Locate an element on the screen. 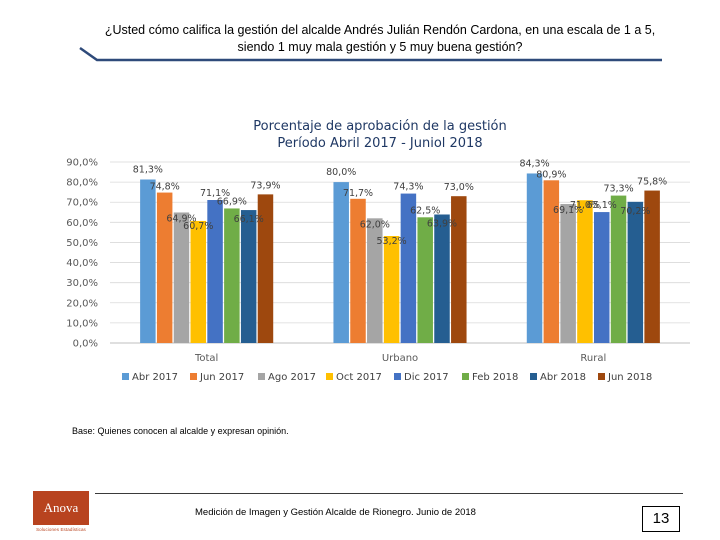 The height and width of the screenshot is (540, 720). y-tick-label: 10,0% is located at coordinates (82, 323).